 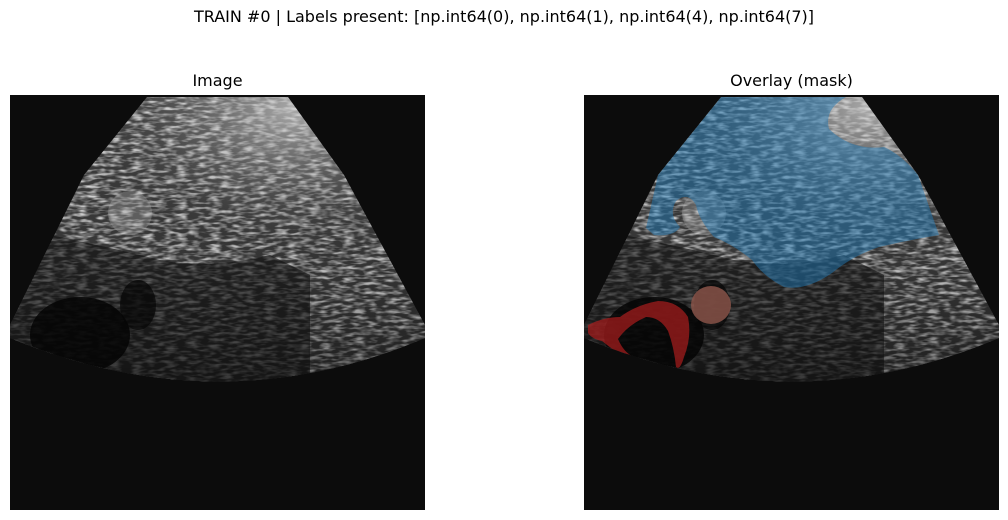 I want to click on overlay-panel-title: Overlay (mask), so click(x=791, y=80).